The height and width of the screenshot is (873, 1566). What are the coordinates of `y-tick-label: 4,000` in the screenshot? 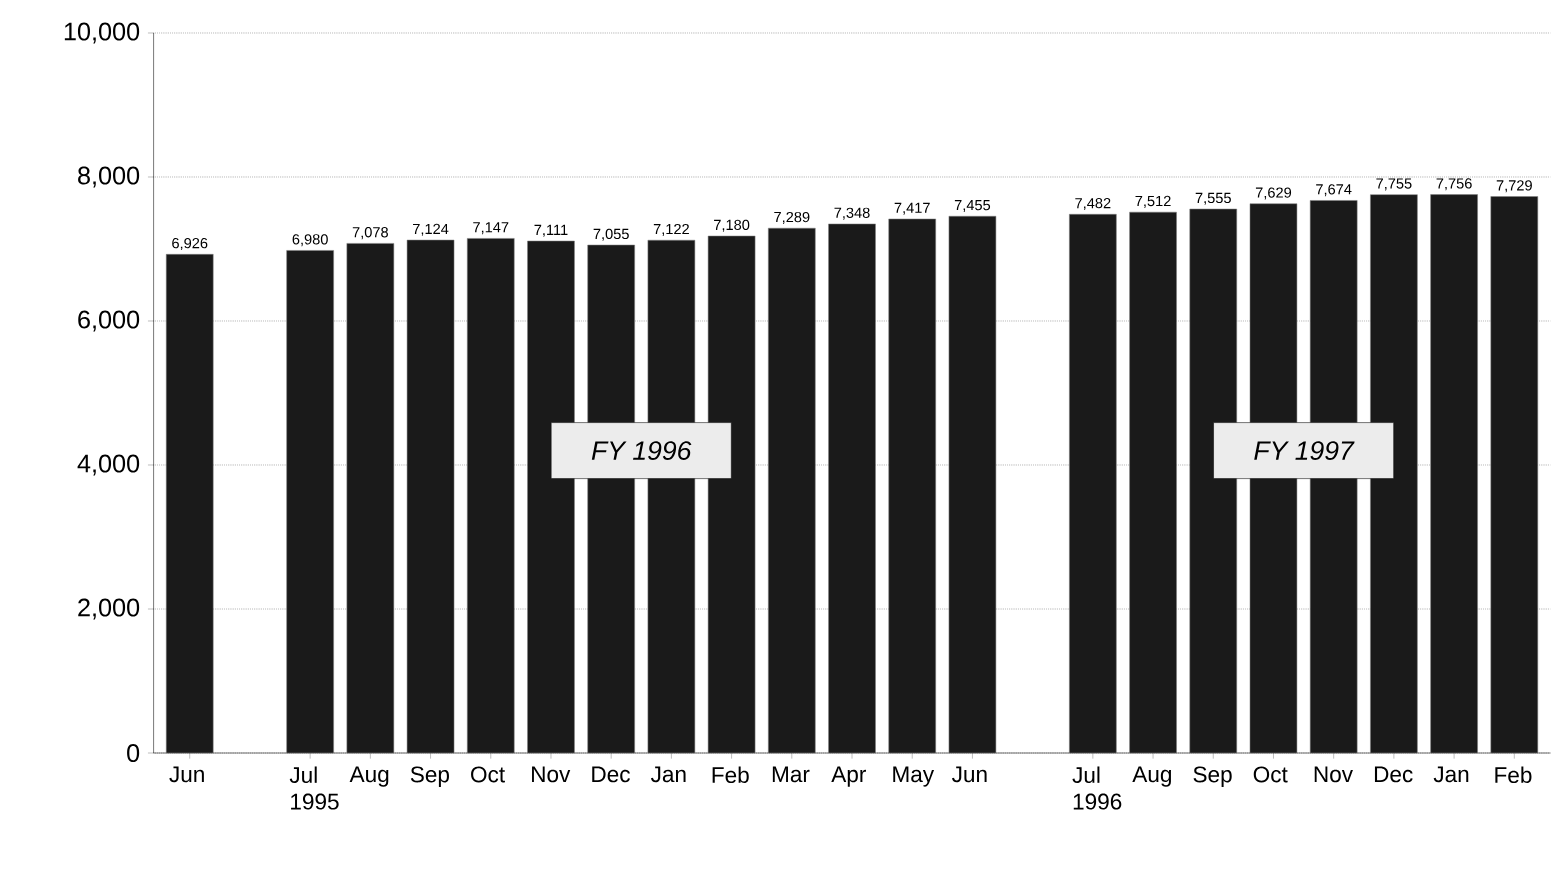 It's located at (108, 465).